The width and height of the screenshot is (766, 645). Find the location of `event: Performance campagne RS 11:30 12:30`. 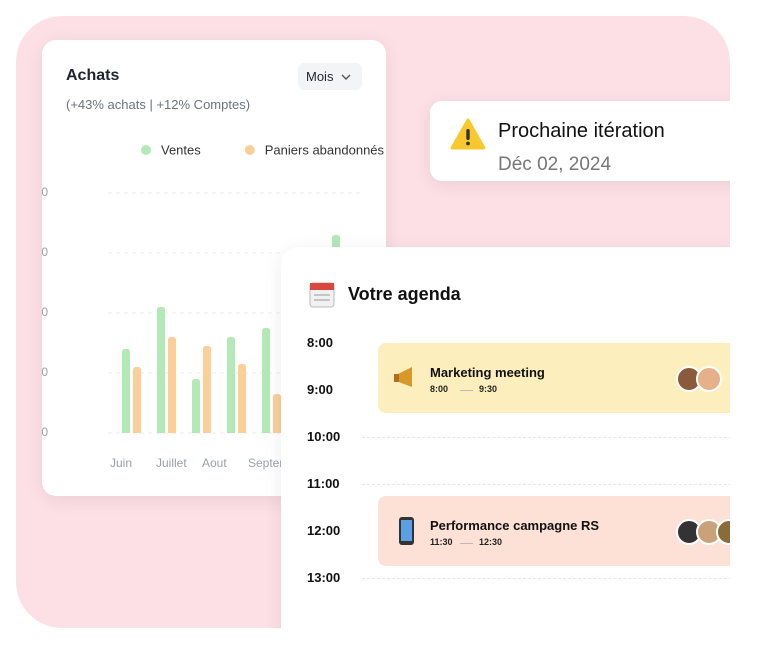

event: Performance campagne RS 11:30 12:30 is located at coordinates (554, 531).